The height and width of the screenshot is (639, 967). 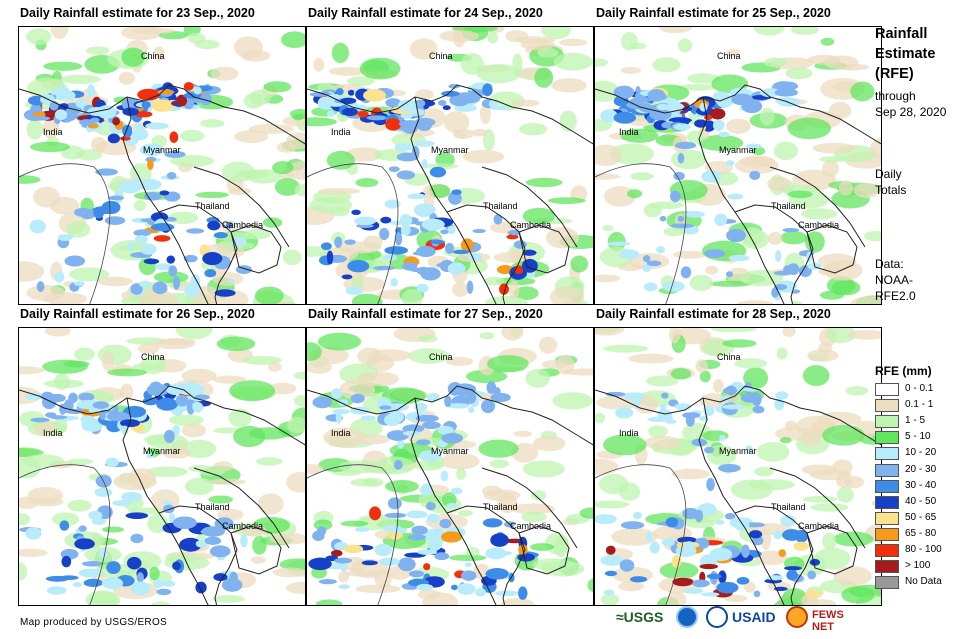 I want to click on legend-label: 50 - 65, so click(x=921, y=517).